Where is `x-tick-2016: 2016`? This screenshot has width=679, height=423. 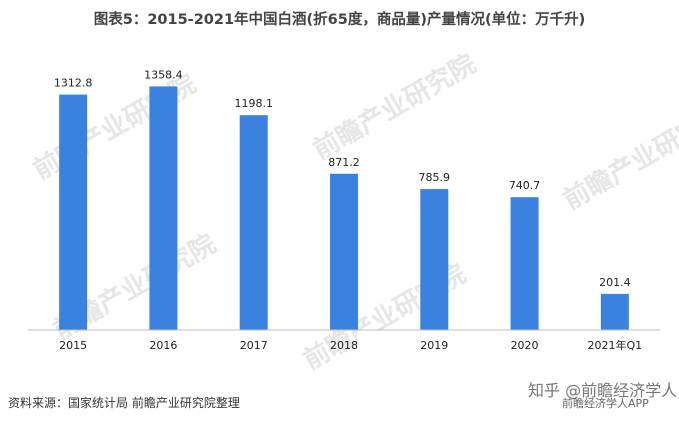
x-tick-2016: 2016 is located at coordinates (163, 345).